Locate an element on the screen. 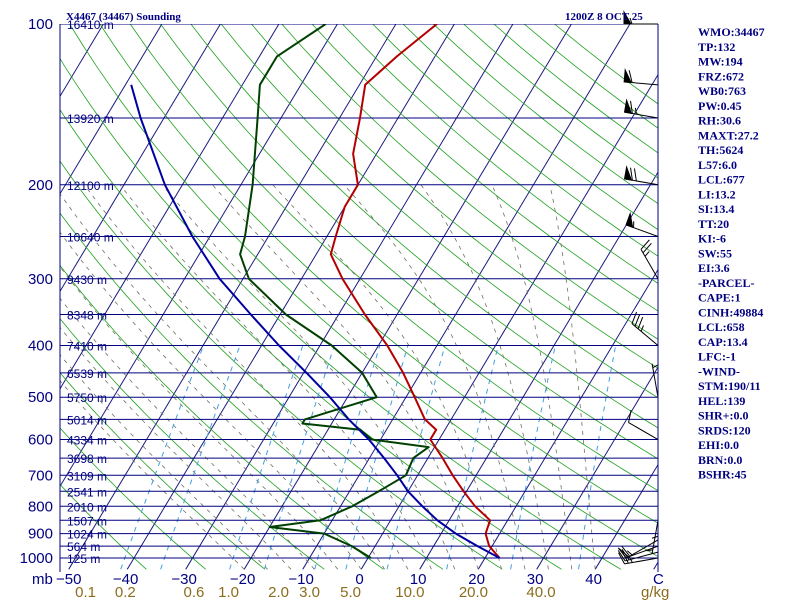 The height and width of the screenshot is (600, 800). pressure-tick-label: 900 is located at coordinates (40, 534).